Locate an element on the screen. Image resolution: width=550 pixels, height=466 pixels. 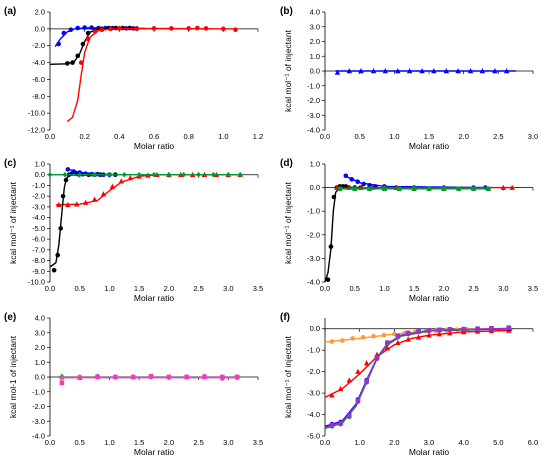
x-tick-label: 0.4 is located at coordinates (119, 136).